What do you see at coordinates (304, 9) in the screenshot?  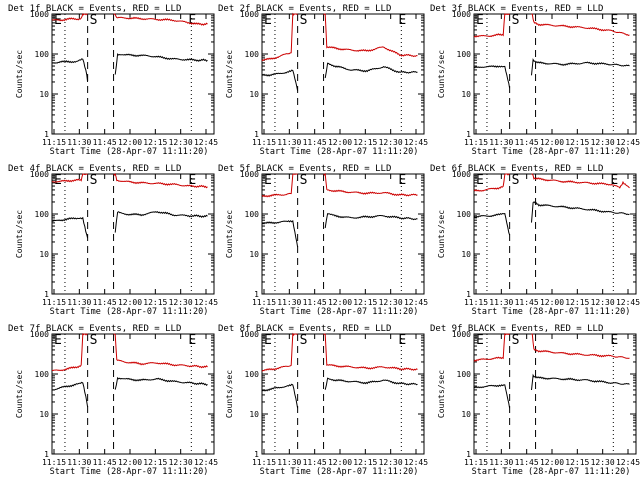 I see `panel-title: Det 2f BLACK = Events, RED = LLD` at bounding box center [304, 9].